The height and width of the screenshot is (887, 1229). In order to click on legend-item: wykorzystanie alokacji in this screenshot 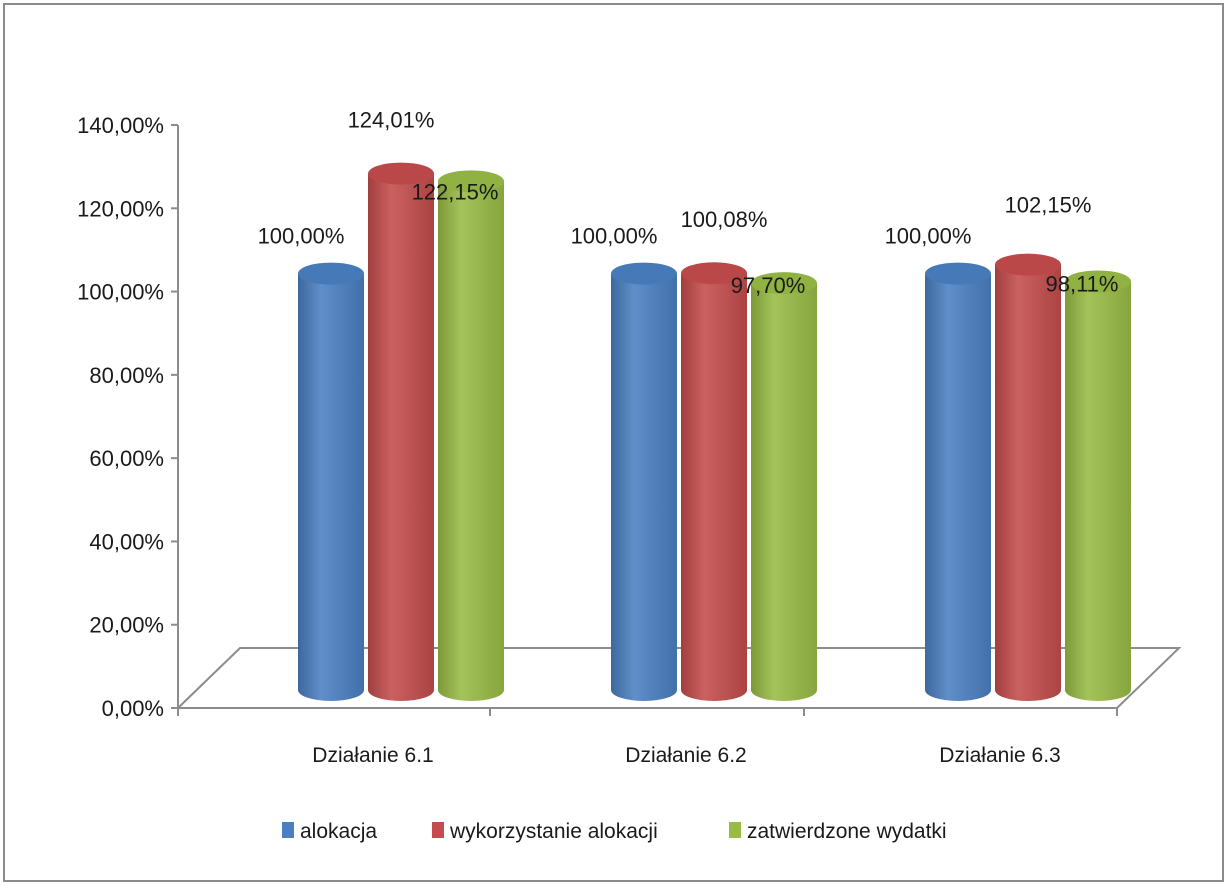, I will do `click(545, 831)`.